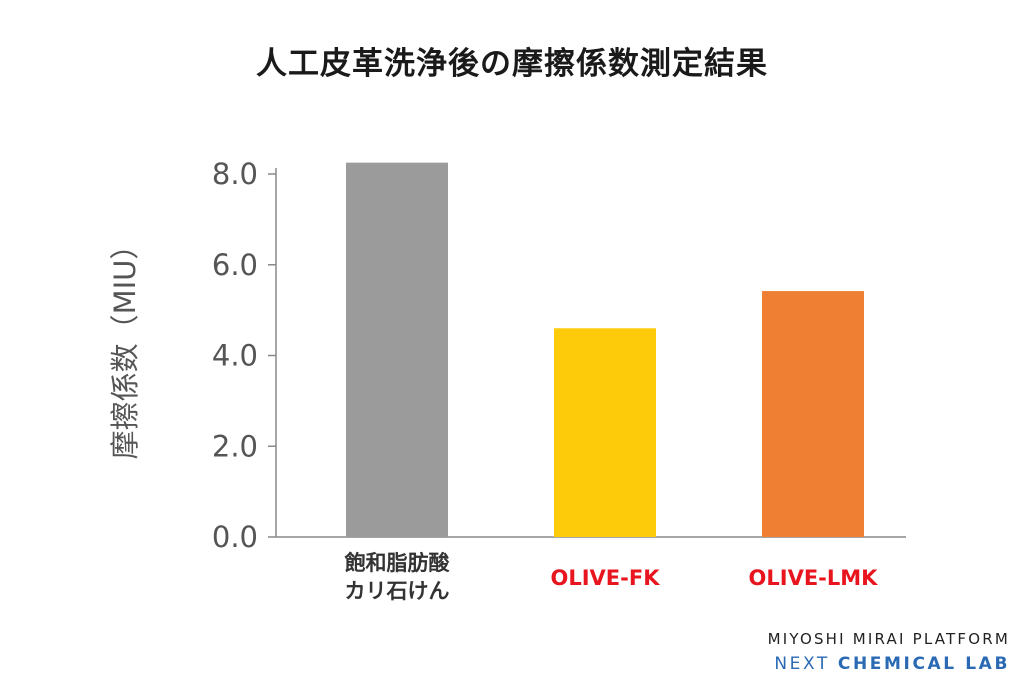 The width and height of the screenshot is (1024, 683). Describe the element at coordinates (235, 174) in the screenshot. I see `y-tick-label: 8.0` at that location.